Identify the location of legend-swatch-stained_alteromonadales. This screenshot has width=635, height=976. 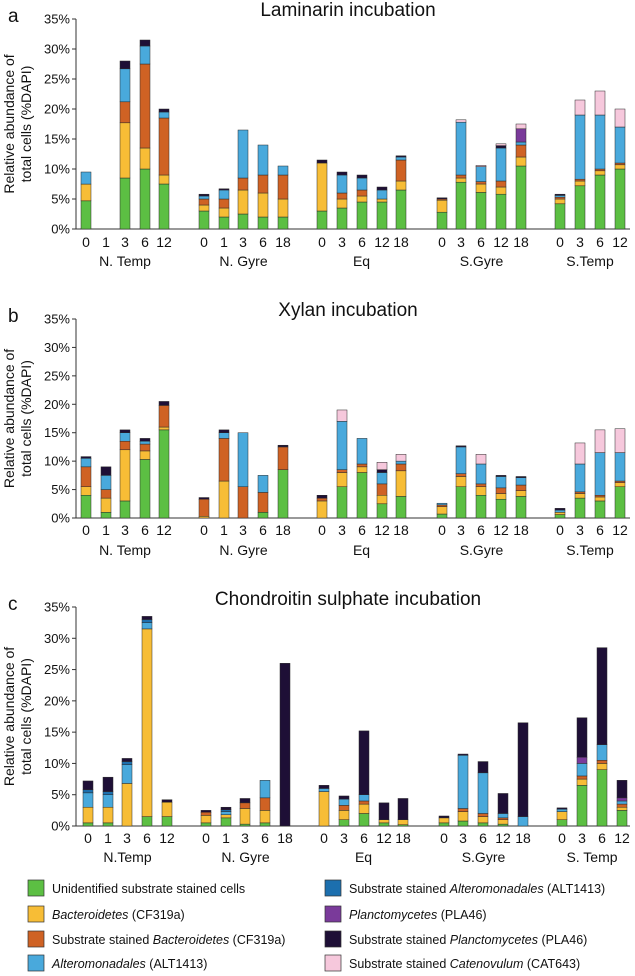
(333, 888).